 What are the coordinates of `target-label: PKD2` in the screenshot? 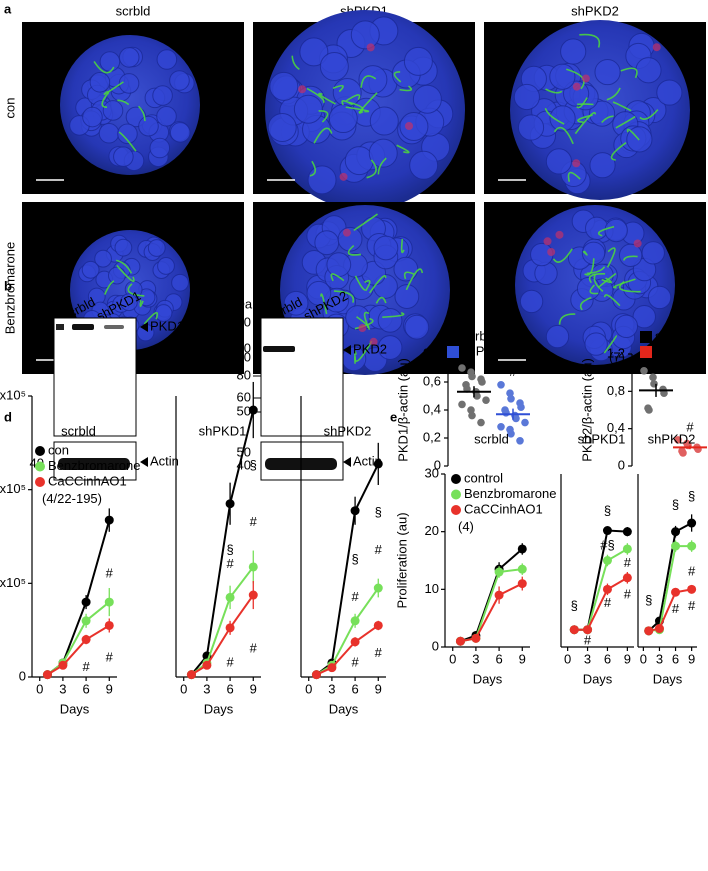 It's located at (370, 348).